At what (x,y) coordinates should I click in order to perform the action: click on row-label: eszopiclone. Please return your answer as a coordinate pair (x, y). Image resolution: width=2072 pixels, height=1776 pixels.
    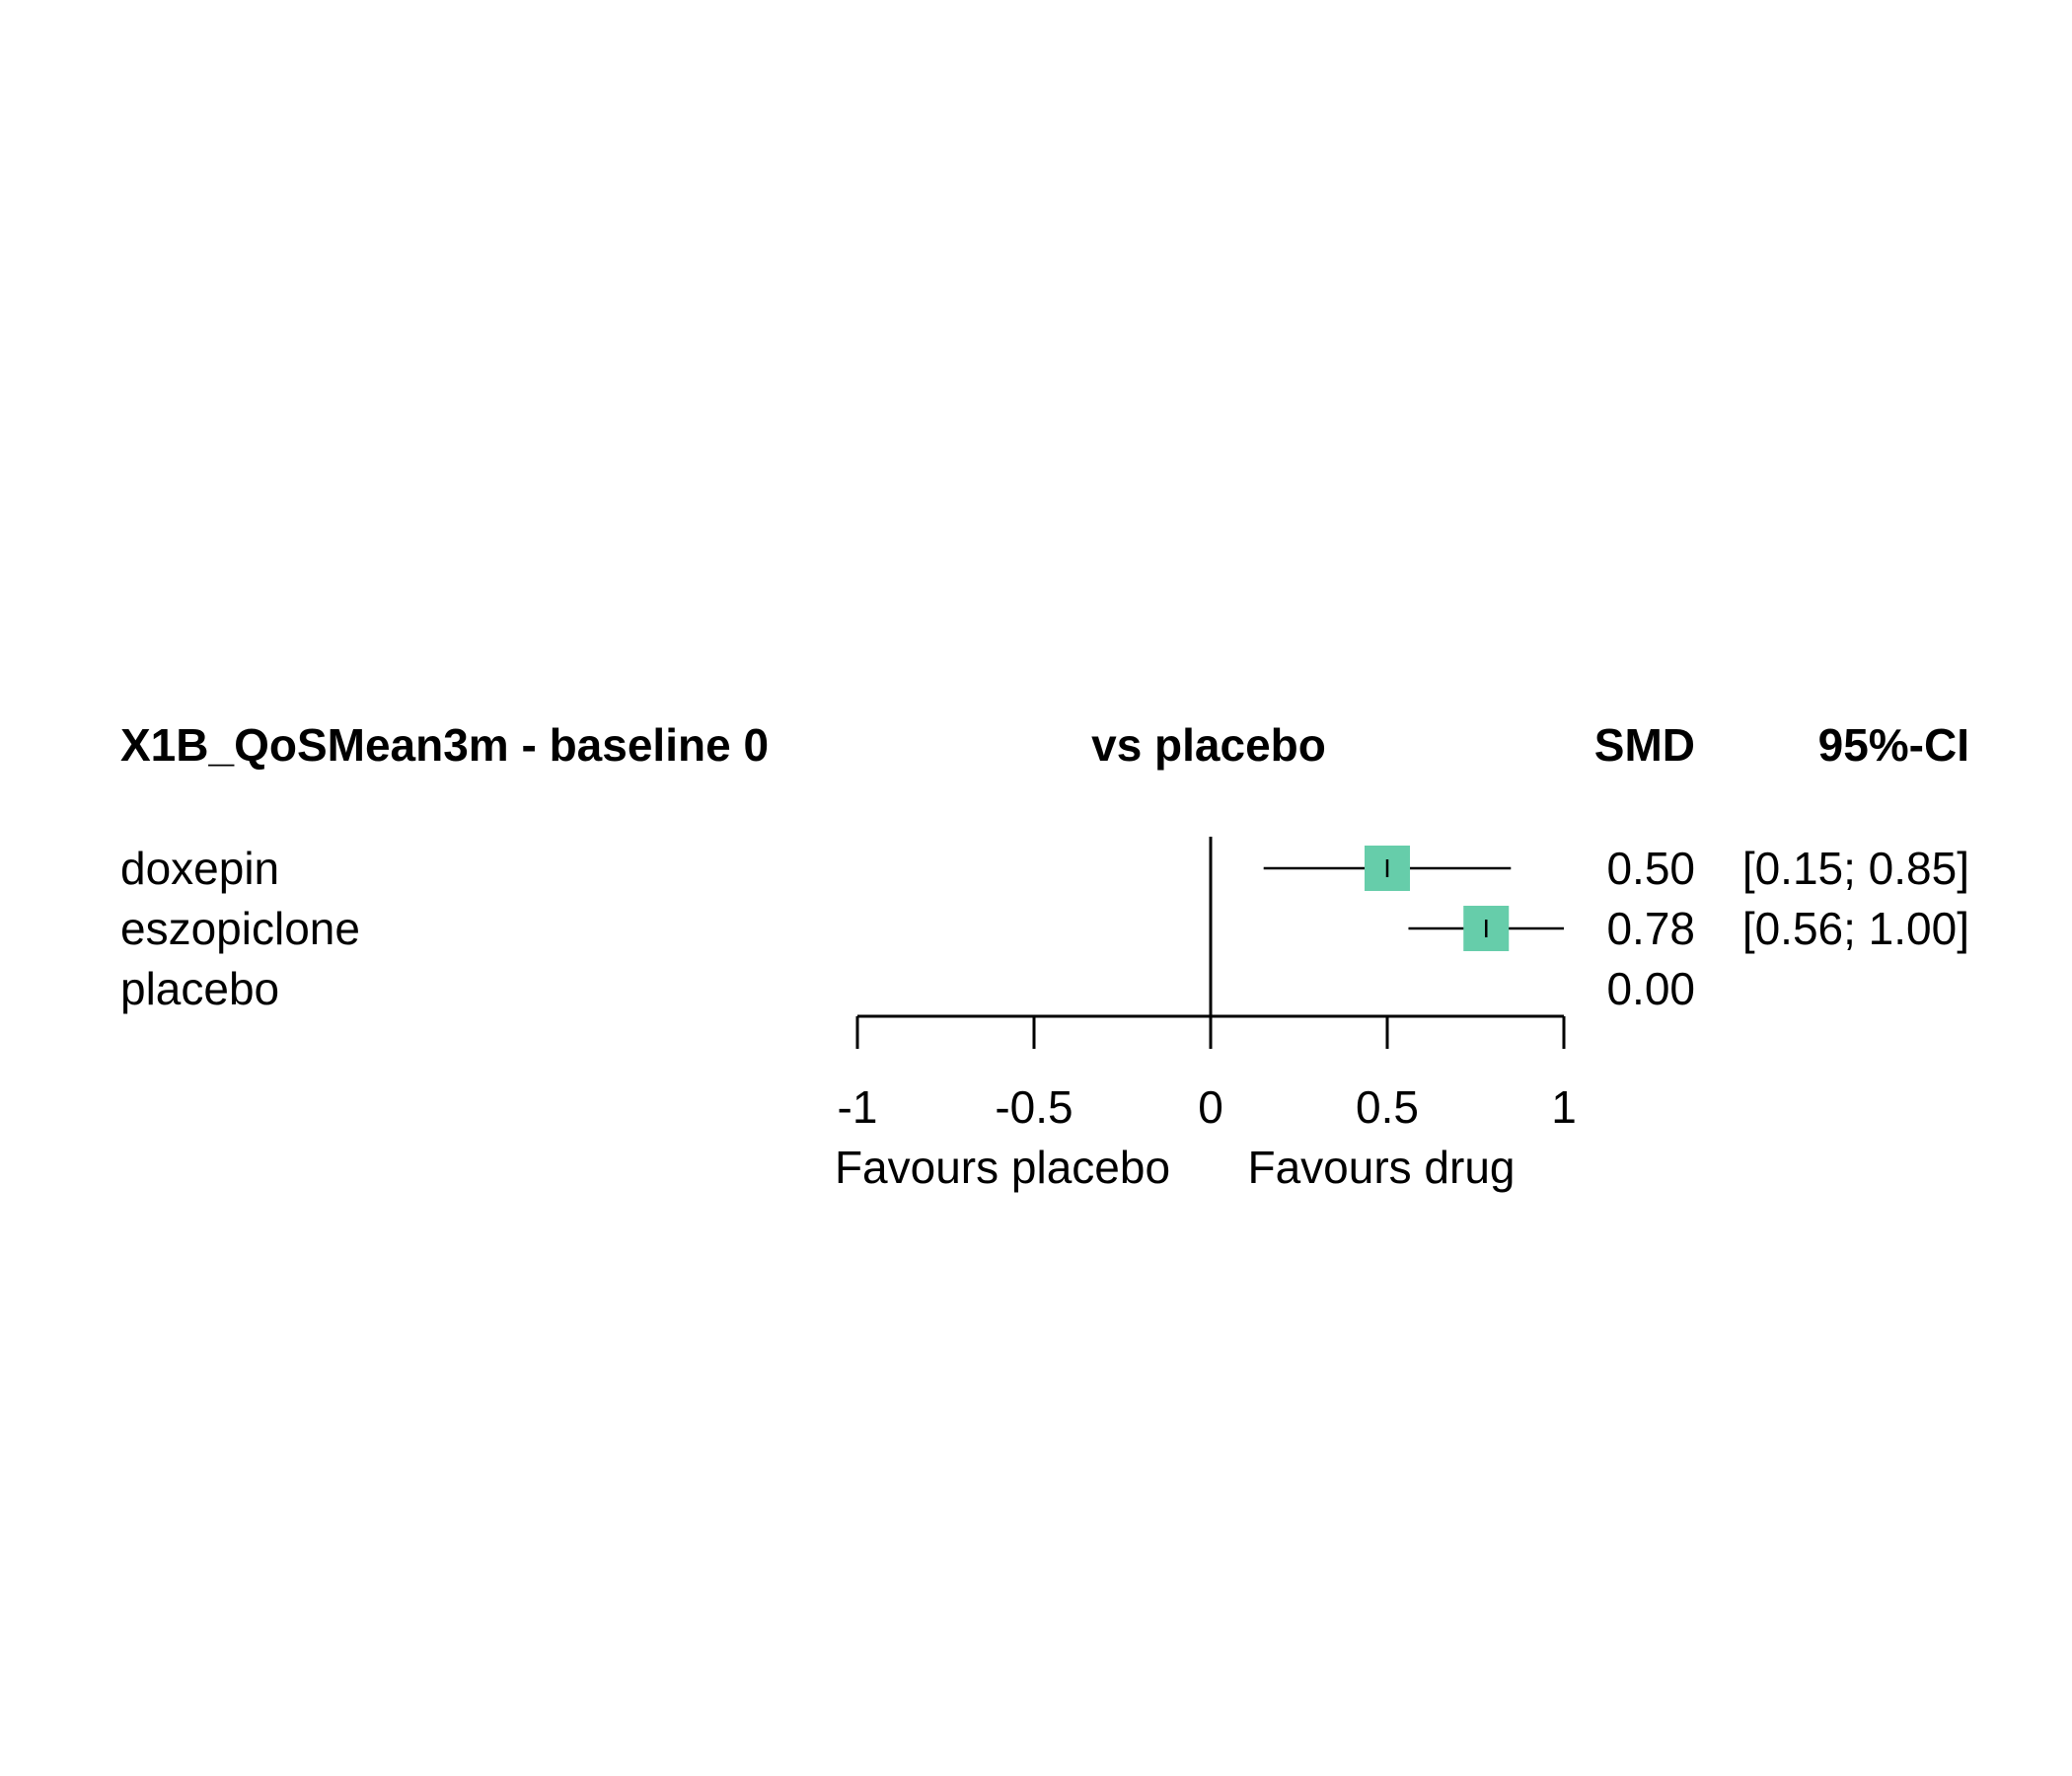
    Looking at the image, I should click on (240, 929).